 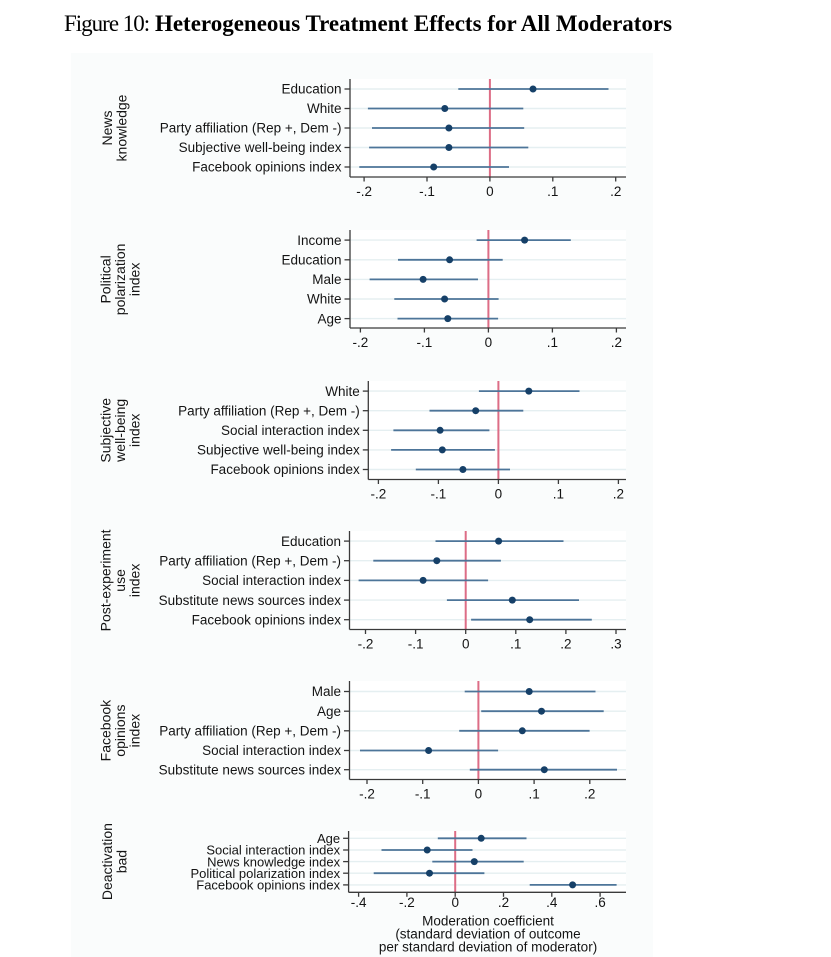 I want to click on svg-text: News, so click(x=107, y=127).